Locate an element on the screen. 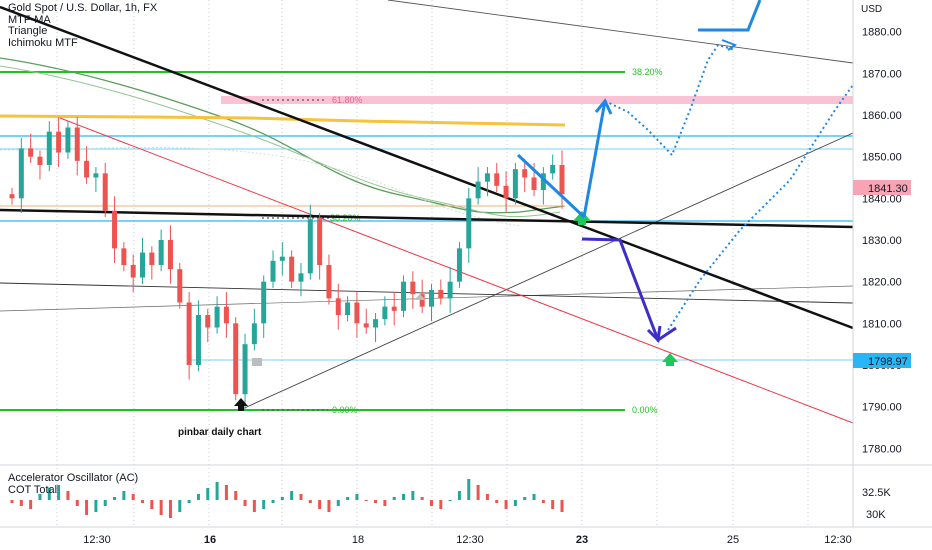 The height and width of the screenshot is (550, 932). blue-down-arrow is located at coordinates (551, 186).